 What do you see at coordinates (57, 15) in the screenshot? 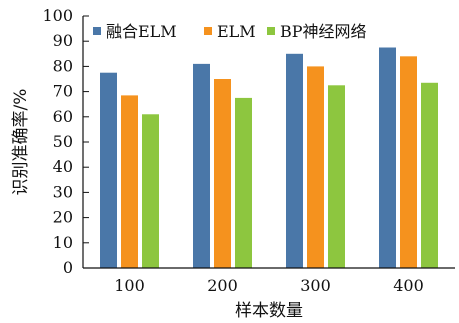
I see `y-tick-label: 100` at bounding box center [57, 15].